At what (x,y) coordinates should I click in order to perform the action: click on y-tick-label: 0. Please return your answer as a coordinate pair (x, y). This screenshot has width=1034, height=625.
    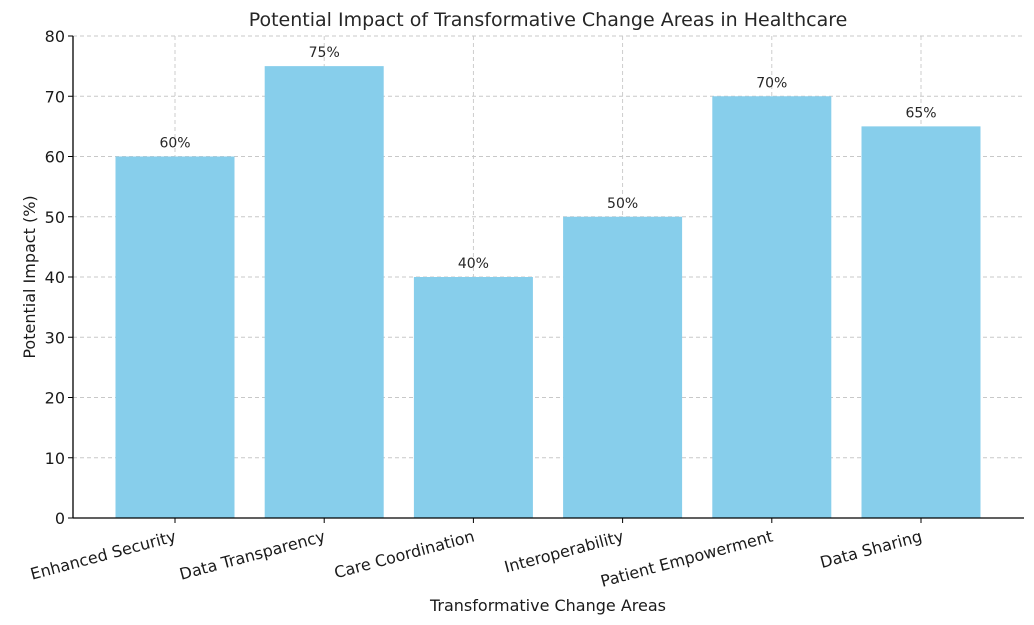
    Looking at the image, I should click on (60, 518).